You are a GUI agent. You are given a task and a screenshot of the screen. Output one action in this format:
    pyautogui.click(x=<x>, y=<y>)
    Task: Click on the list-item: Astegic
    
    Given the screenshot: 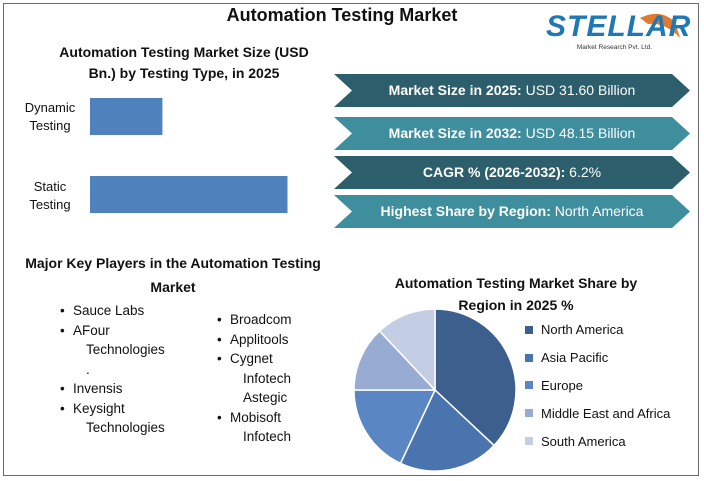 What is the action you would take?
    pyautogui.click(x=265, y=397)
    